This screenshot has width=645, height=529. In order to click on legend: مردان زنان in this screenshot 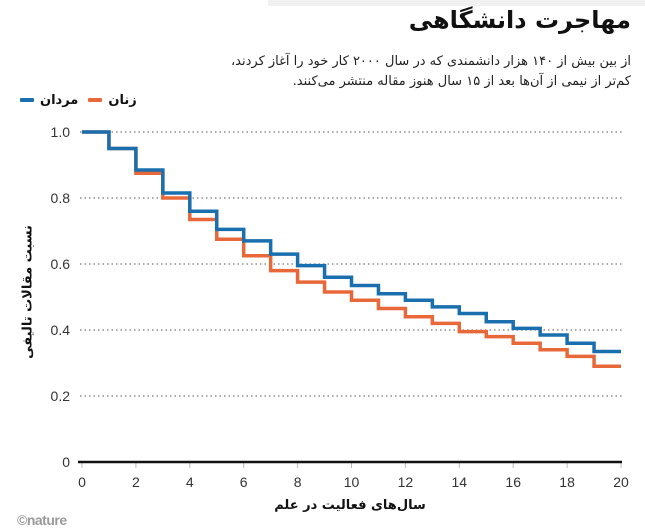, I will do `click(78, 100)`.